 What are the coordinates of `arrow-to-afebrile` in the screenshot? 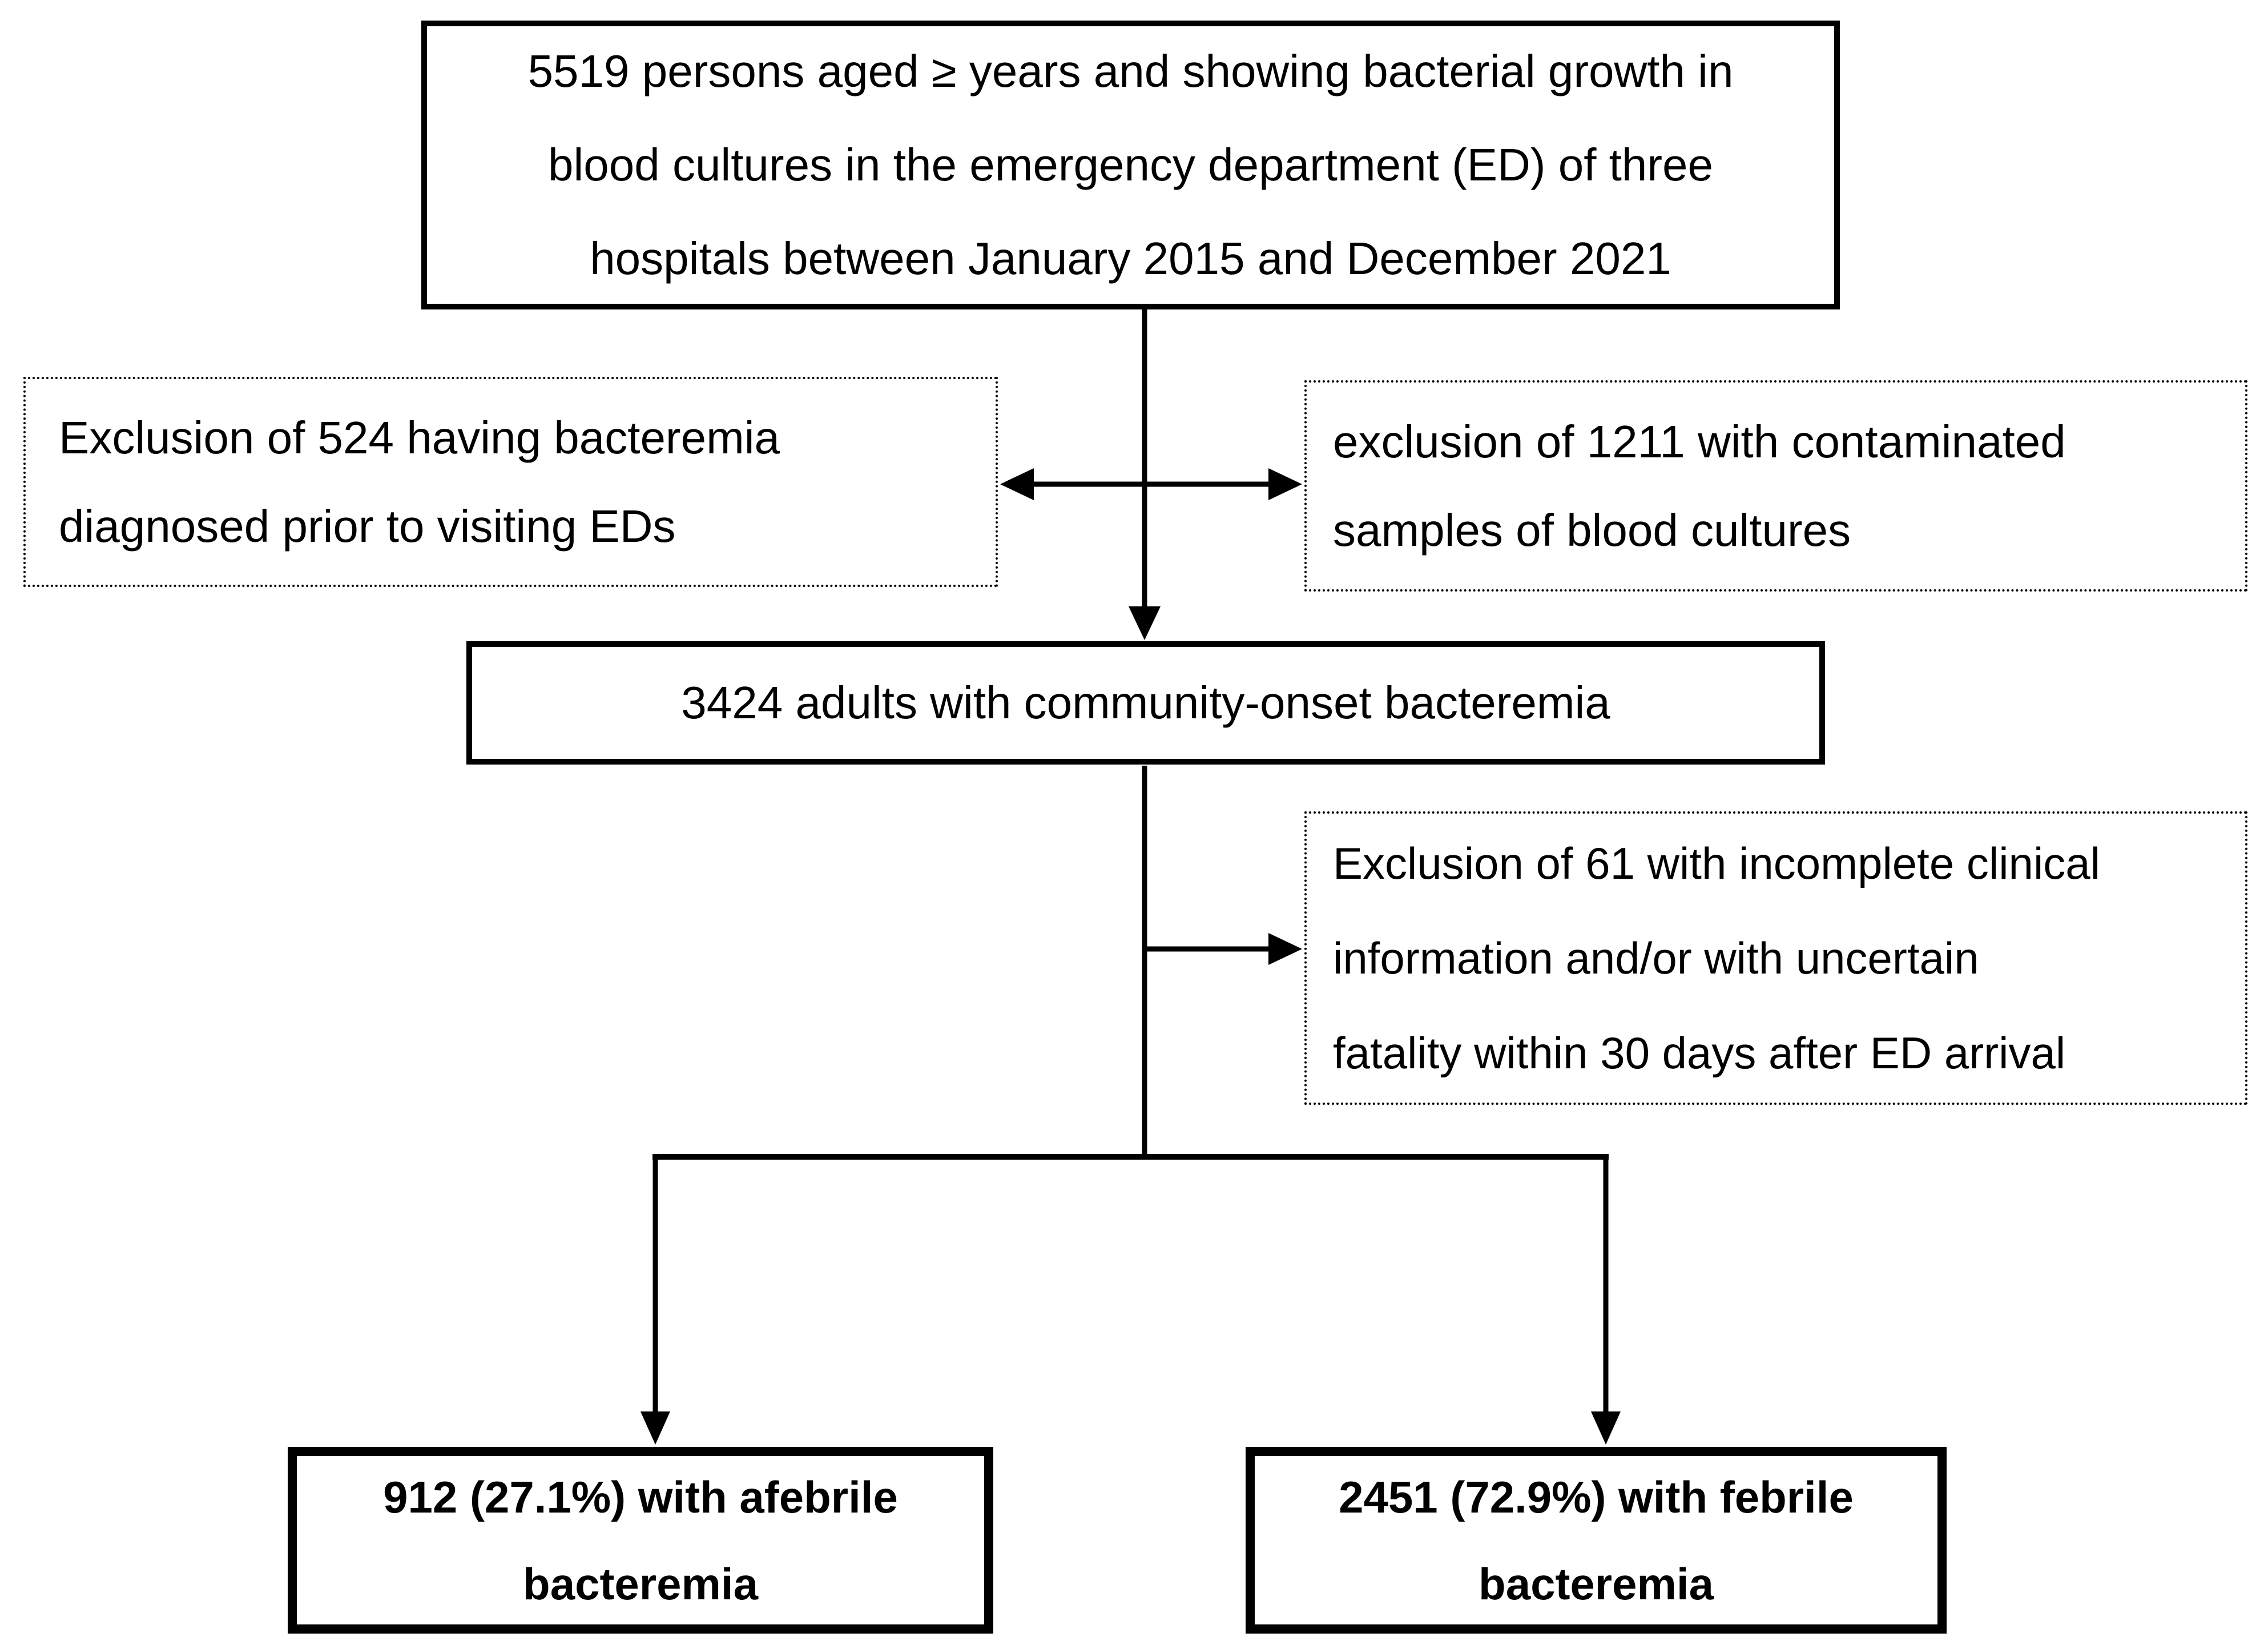 It's located at (655, 1300).